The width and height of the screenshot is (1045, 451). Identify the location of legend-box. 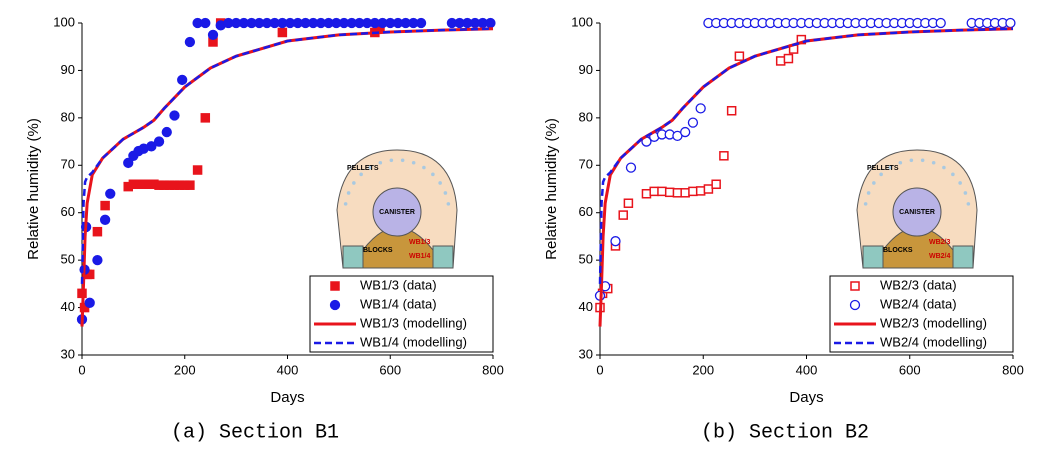
(401, 314).